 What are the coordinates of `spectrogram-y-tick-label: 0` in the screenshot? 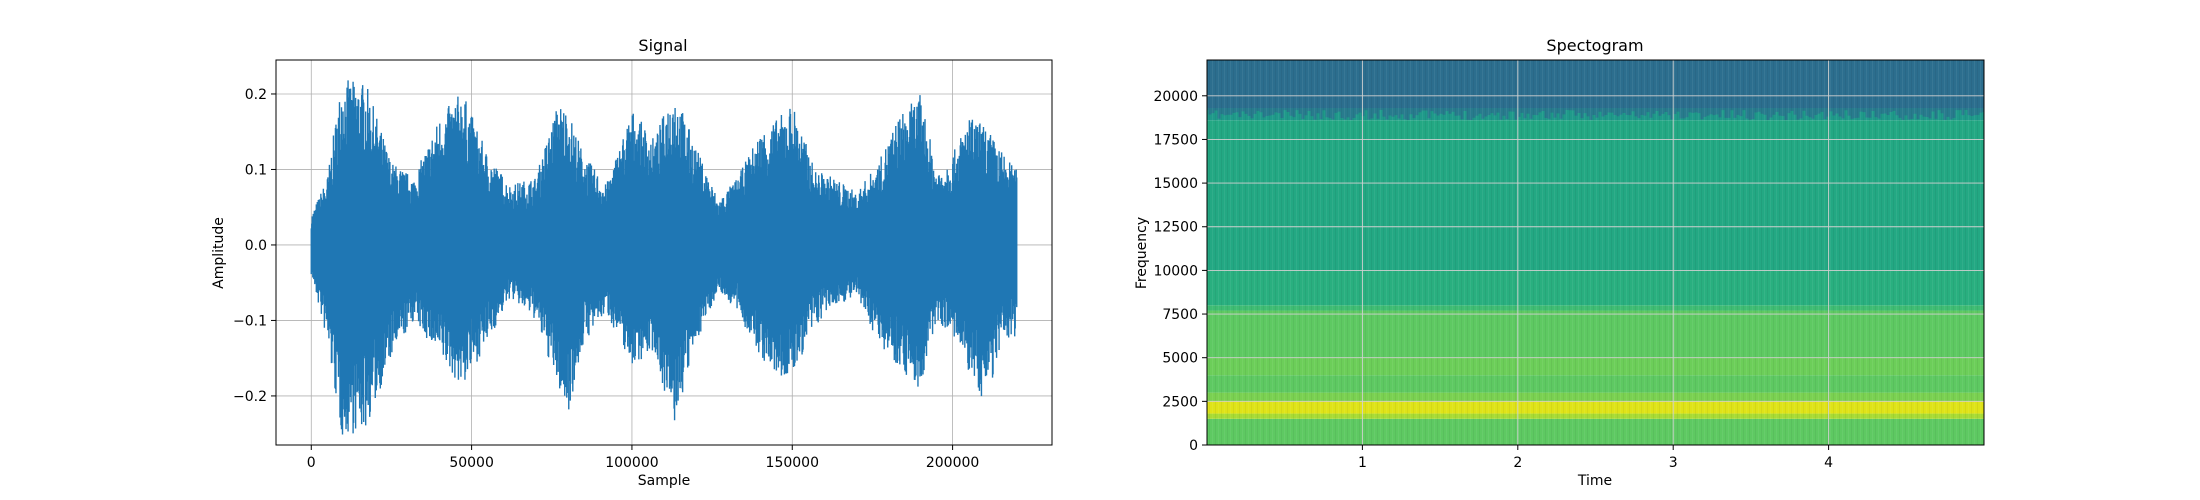 It's located at (1193, 446).